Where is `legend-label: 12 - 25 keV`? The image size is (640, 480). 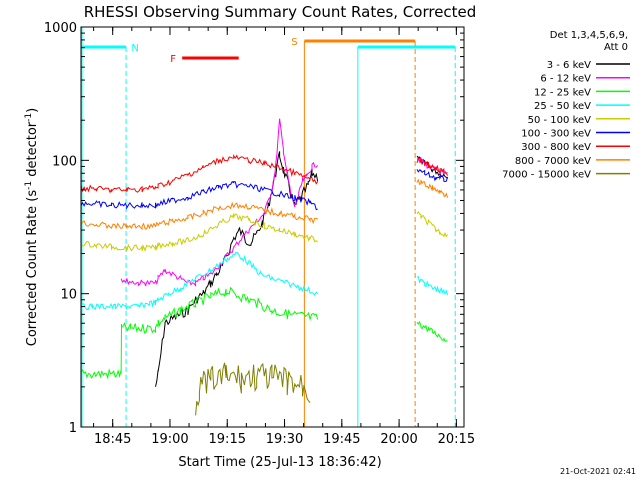 legend-label: 12 - 25 keV is located at coordinates (562, 92).